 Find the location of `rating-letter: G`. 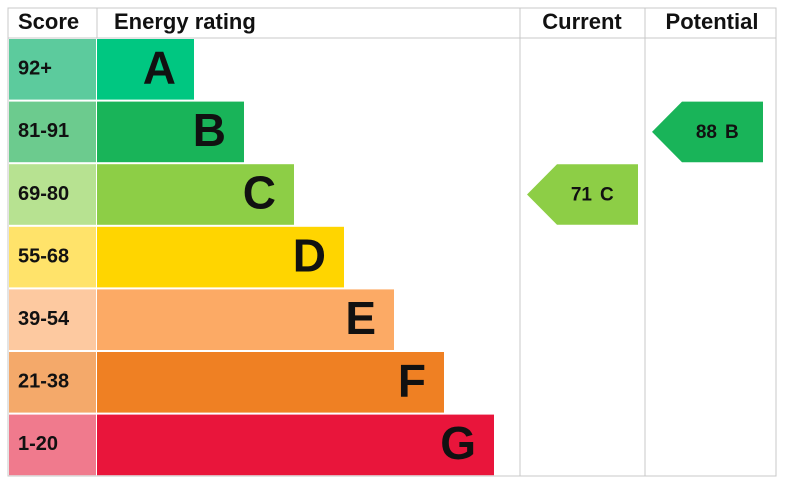

rating-letter: G is located at coordinates (458, 443).